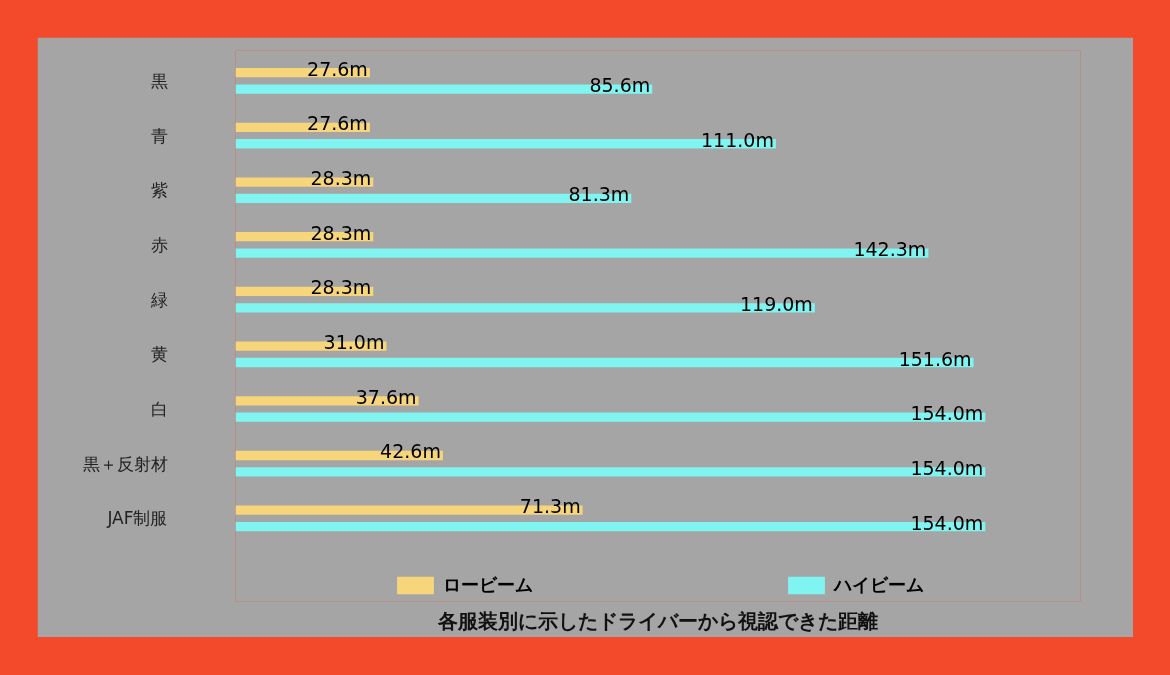 Image resolution: width=1170 pixels, height=675 pixels. What do you see at coordinates (890, 249) in the screenshot?
I see `data-label: 142.3m` at bounding box center [890, 249].